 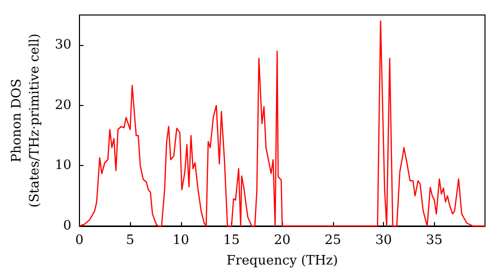 I want to click on x-tick-label: 25, so click(x=333, y=240).